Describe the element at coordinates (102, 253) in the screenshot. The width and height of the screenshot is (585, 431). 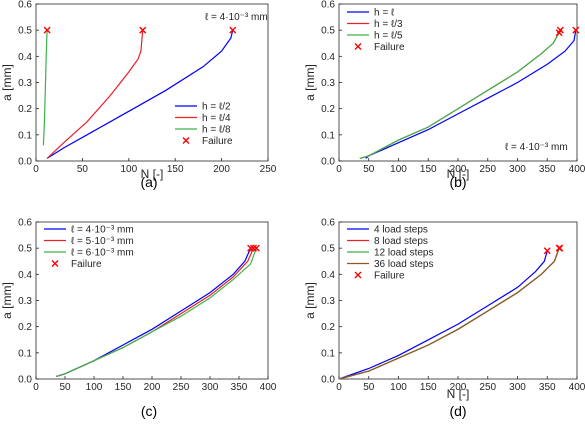
I see `legend-label: ℓ = 6·10⁻³ mm` at that location.